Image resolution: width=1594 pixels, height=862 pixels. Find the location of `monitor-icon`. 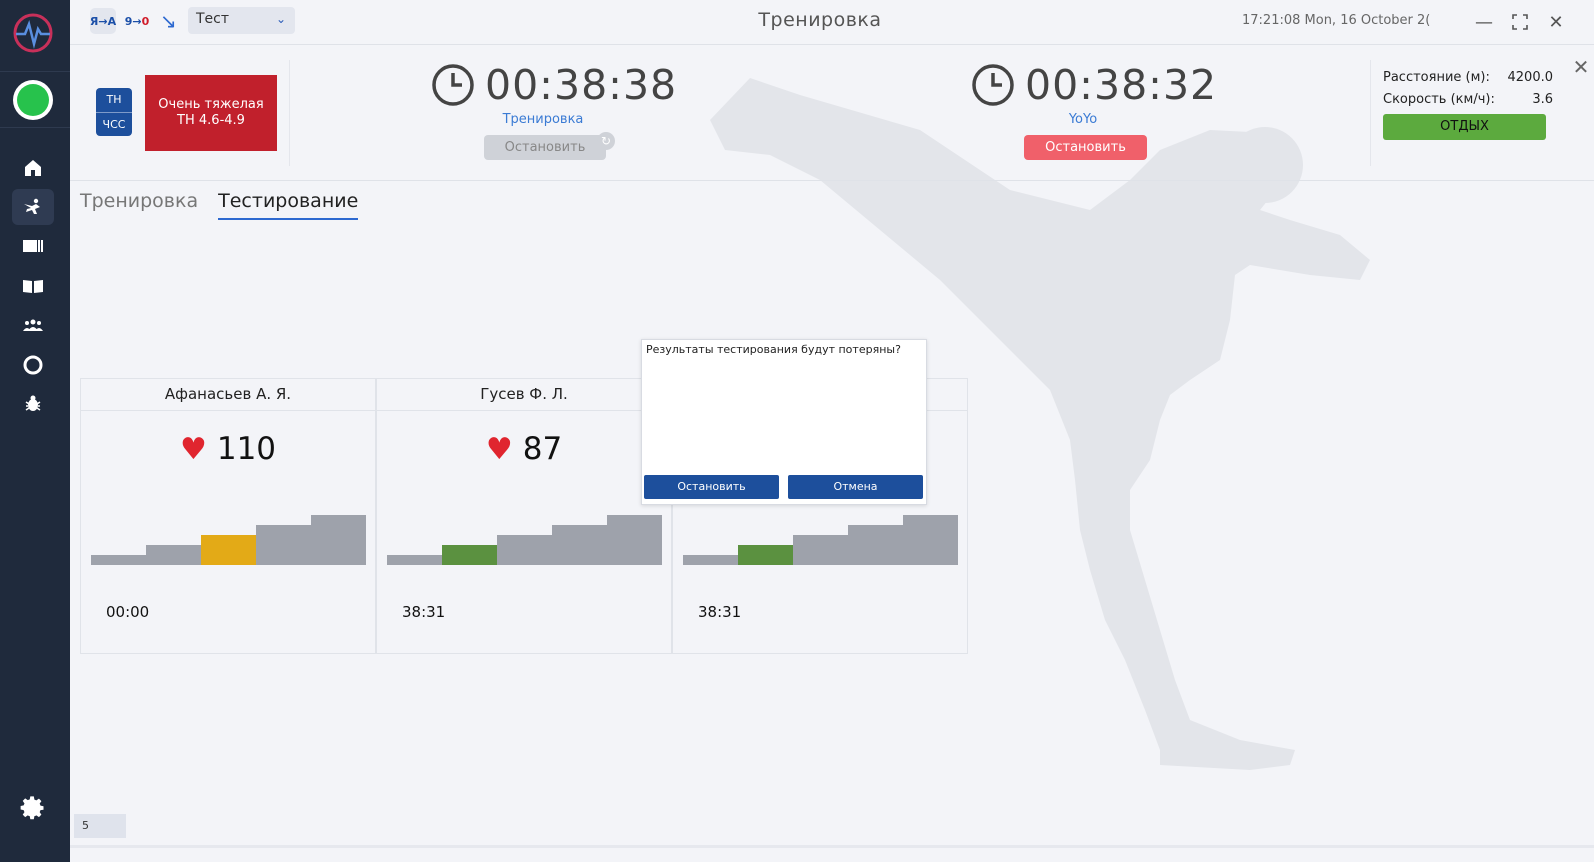

monitor-icon is located at coordinates (33, 246).